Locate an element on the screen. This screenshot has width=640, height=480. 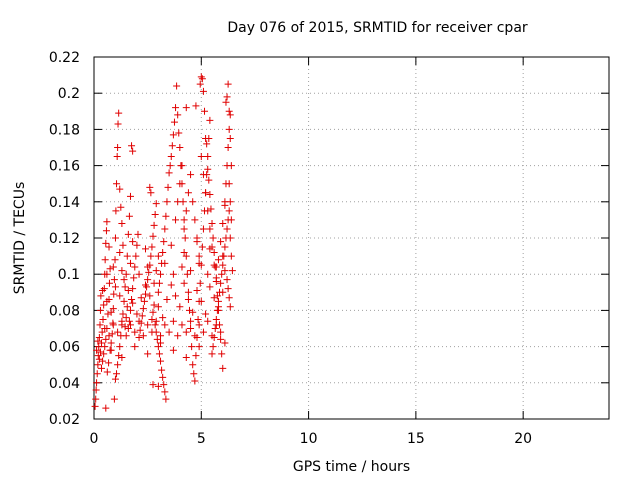
y-tick-label: 0.08 is located at coordinates (64, 311).